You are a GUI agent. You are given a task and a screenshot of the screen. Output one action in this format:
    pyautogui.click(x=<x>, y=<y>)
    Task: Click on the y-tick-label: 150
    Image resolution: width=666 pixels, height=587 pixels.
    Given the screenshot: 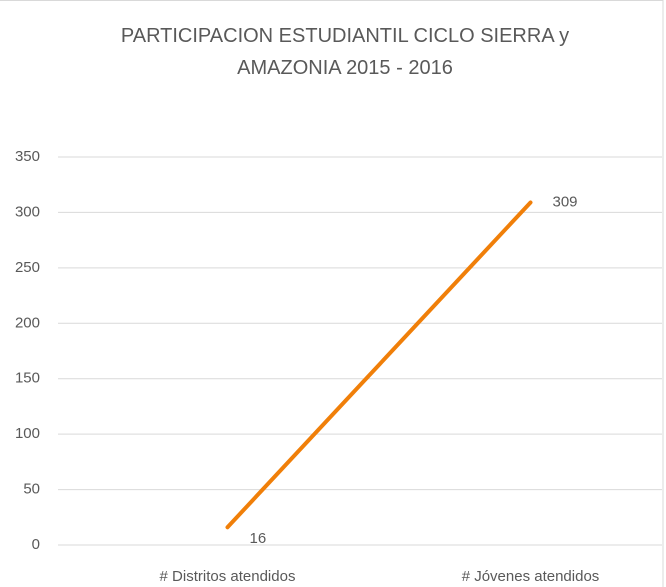 What is the action you would take?
    pyautogui.click(x=27, y=378)
    